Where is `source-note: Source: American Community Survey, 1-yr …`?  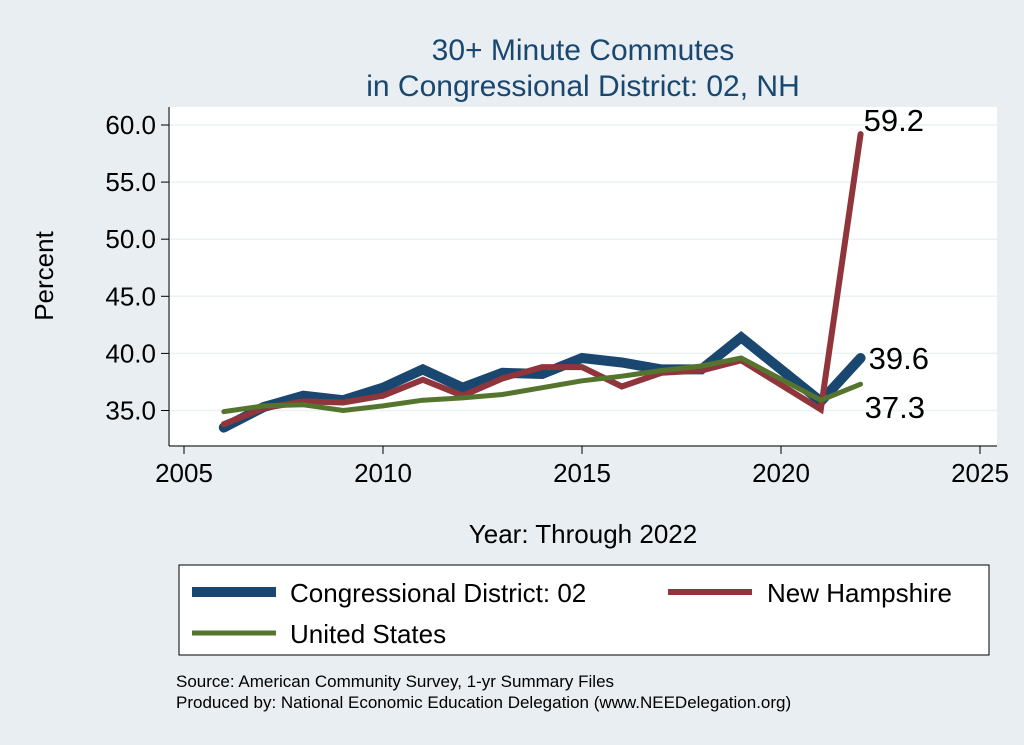 source-note: Source: American Community Survey, 1-yr … is located at coordinates (395, 681).